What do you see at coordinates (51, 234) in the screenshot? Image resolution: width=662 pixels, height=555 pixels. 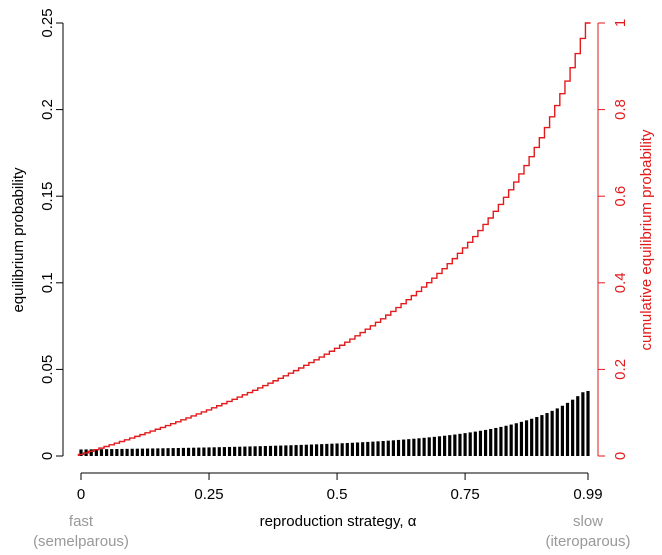 I see `left-y-axis: 0 0.05 0.1 0.15 0.2 0.25` at bounding box center [51, 234].